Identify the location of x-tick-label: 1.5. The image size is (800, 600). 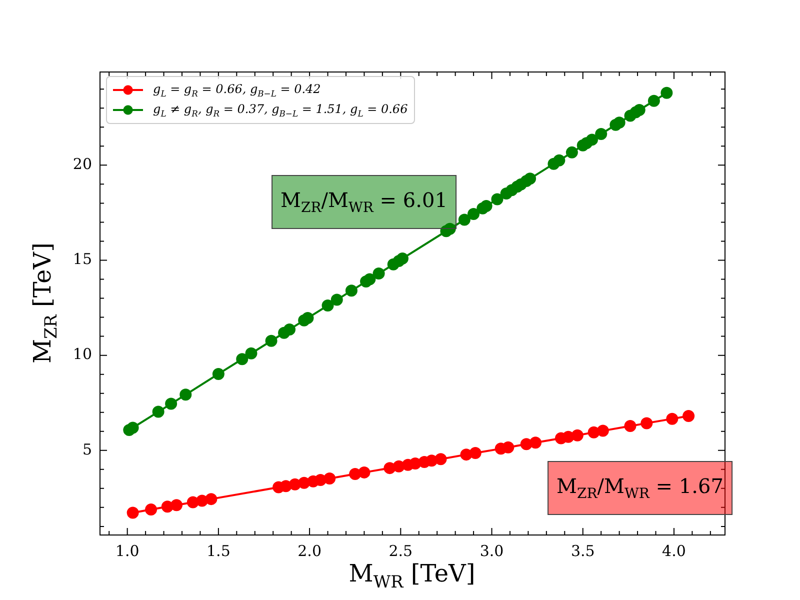
(218, 551).